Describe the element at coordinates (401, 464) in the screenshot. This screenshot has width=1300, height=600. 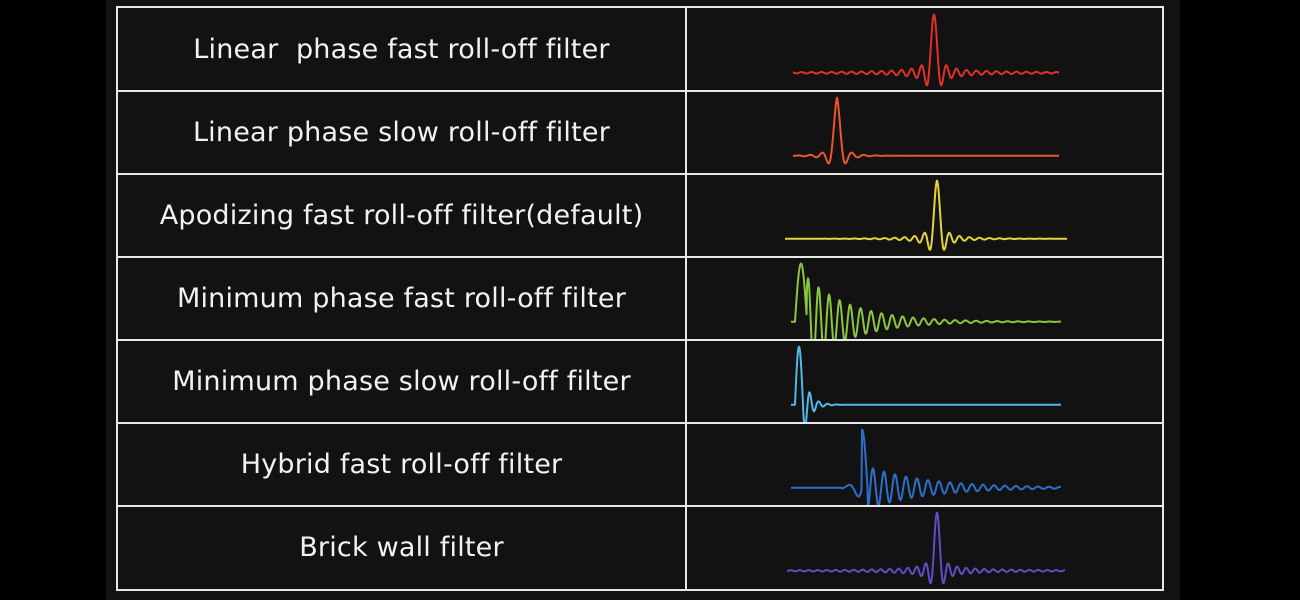
I see `filter-label: Hybrid fast roll-off filter` at that location.